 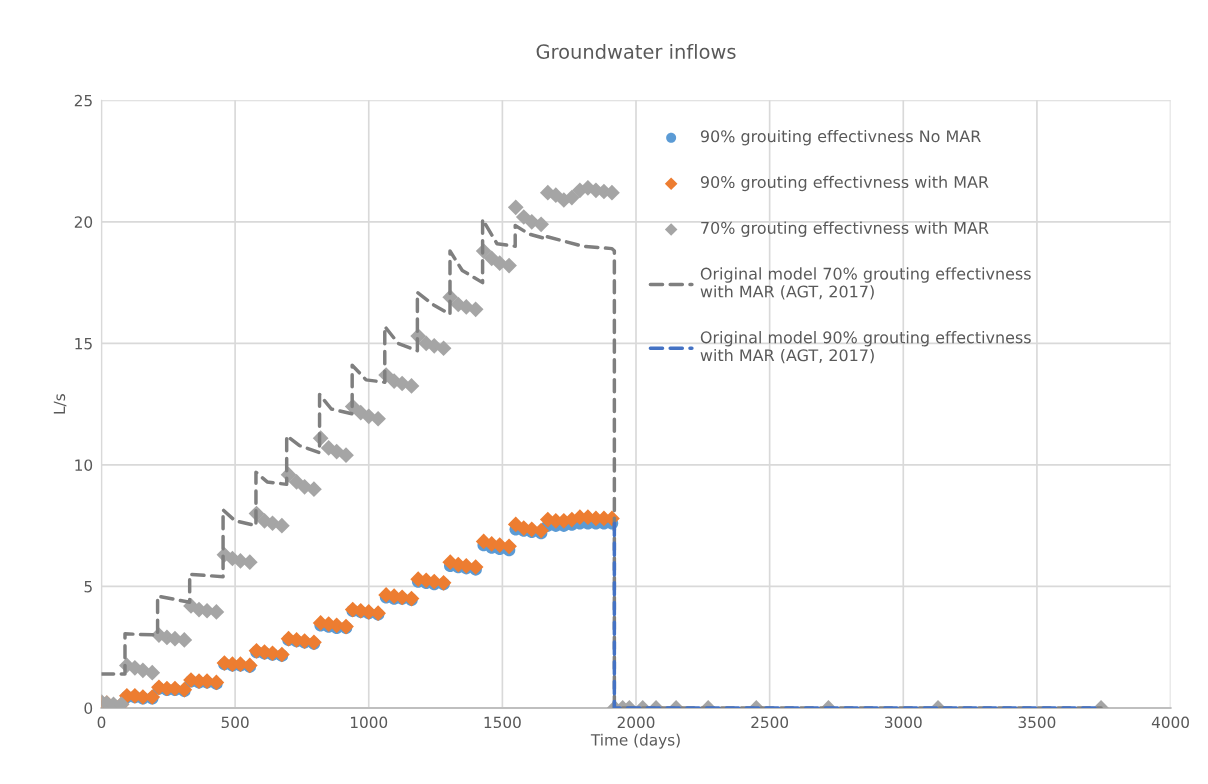 What do you see at coordinates (83, 344) in the screenshot?
I see `y-tick-label: 15` at bounding box center [83, 344].